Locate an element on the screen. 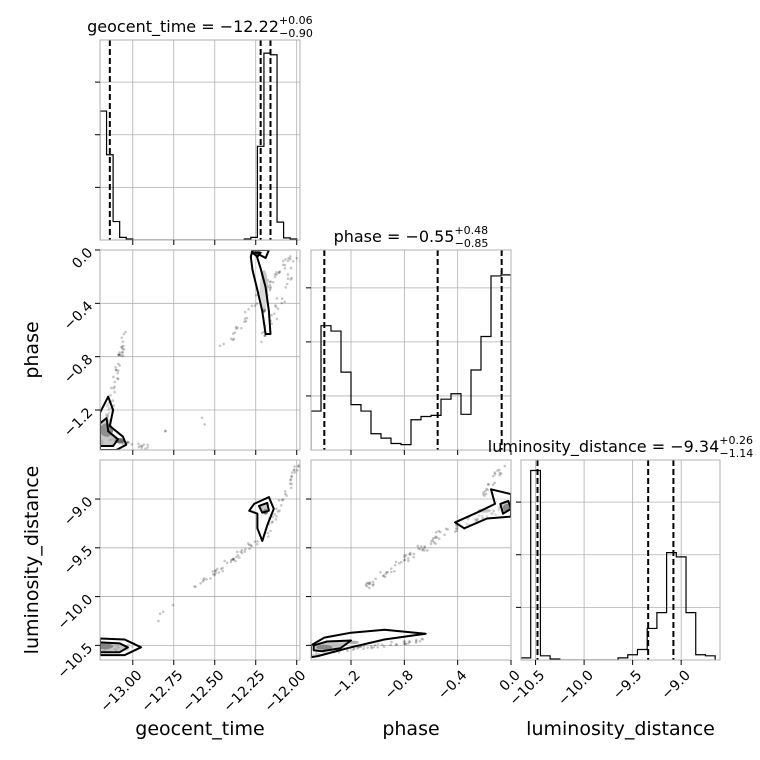  title-text: geocent_time = −12.22 is located at coordinates (183, 27).